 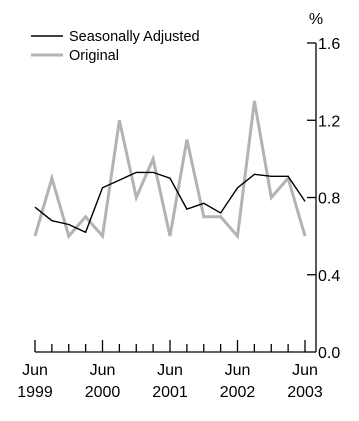 I want to click on legend-label: Original, so click(x=94, y=56).